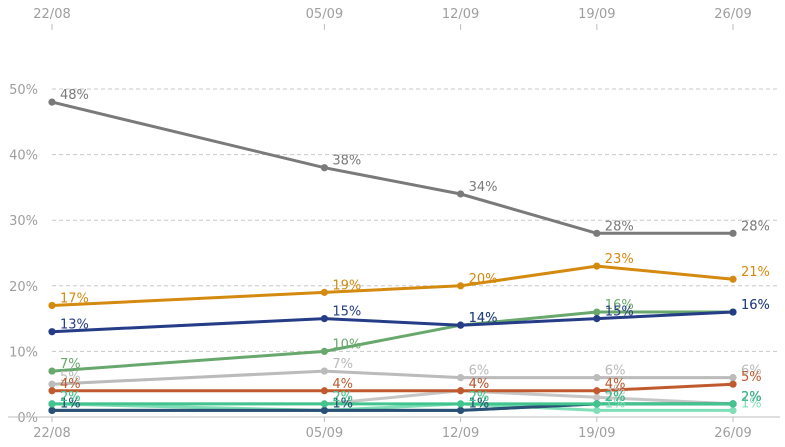  Describe the element at coordinates (74, 95) in the screenshot. I see `data-label: 48%` at that location.